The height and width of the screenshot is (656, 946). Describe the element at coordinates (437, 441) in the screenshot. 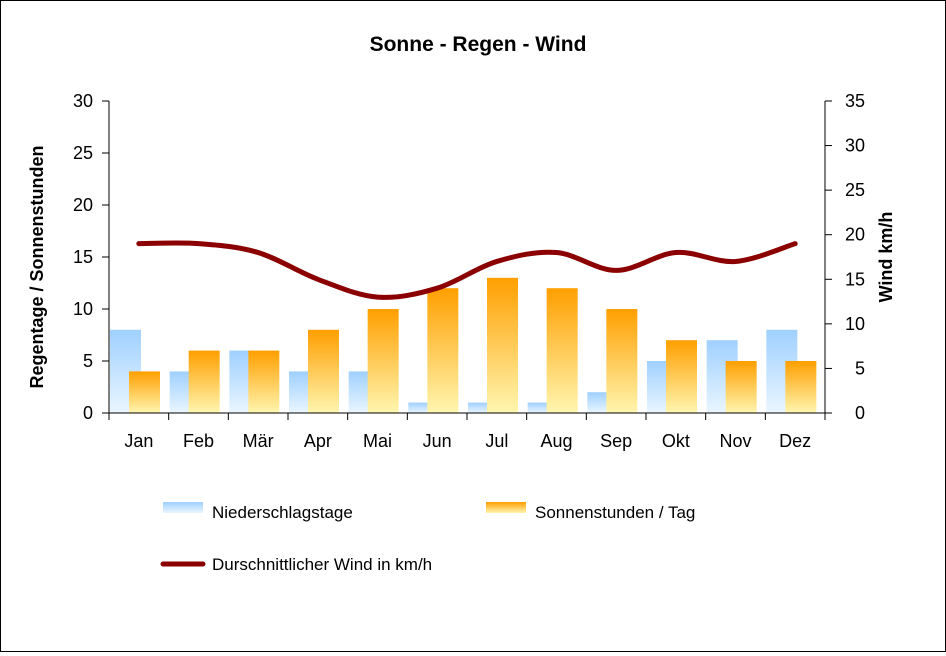

I see `x-tick-label: Jun` at that location.